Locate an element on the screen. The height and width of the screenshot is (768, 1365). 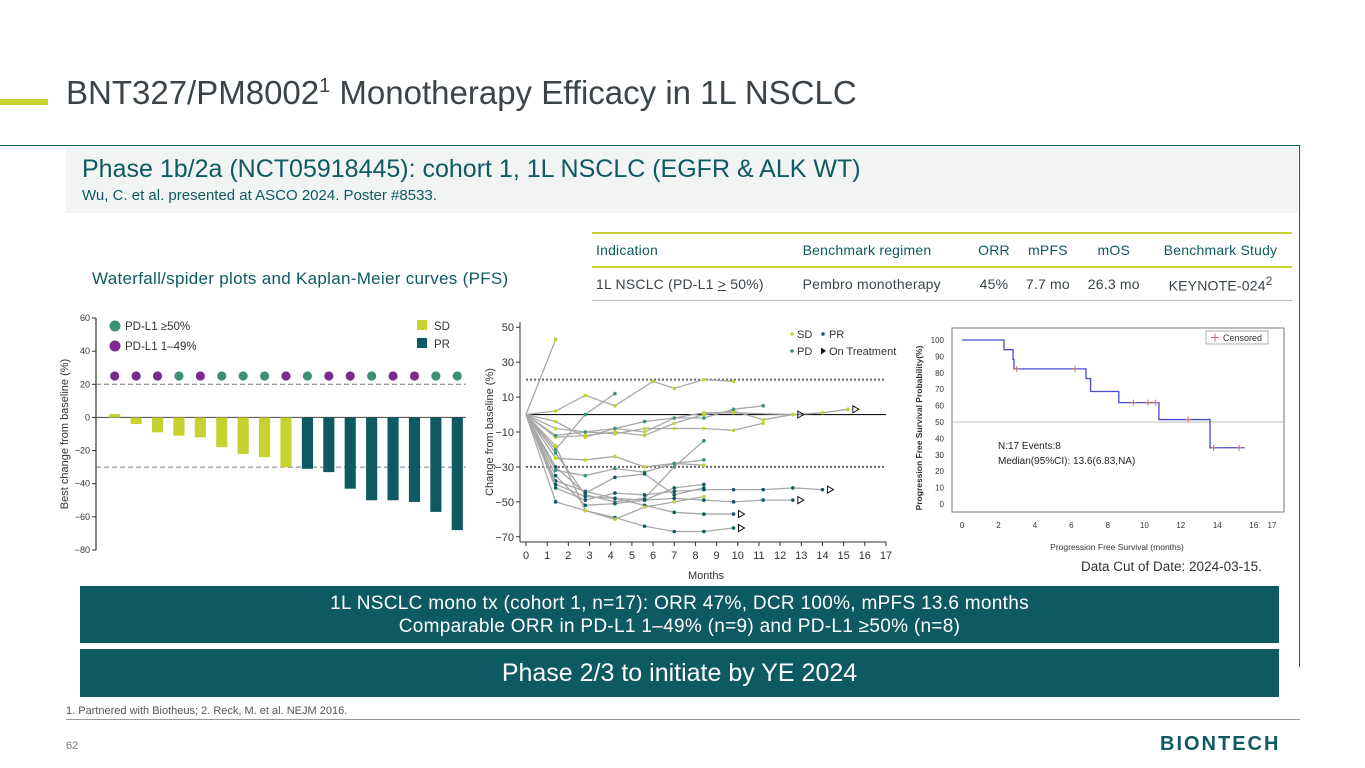
subhead-box is located at coordinates (682, 180).